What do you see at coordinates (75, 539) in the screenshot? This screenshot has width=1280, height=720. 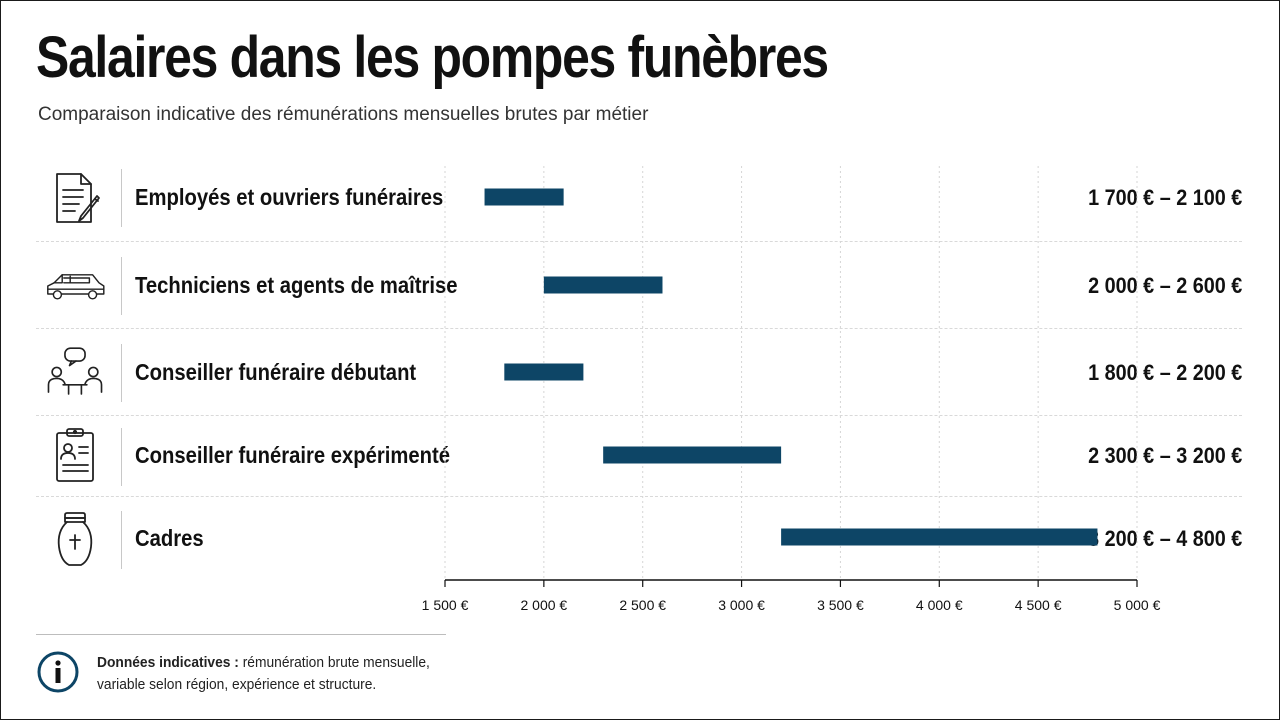 I see `urn-icon` at bounding box center [75, 539].